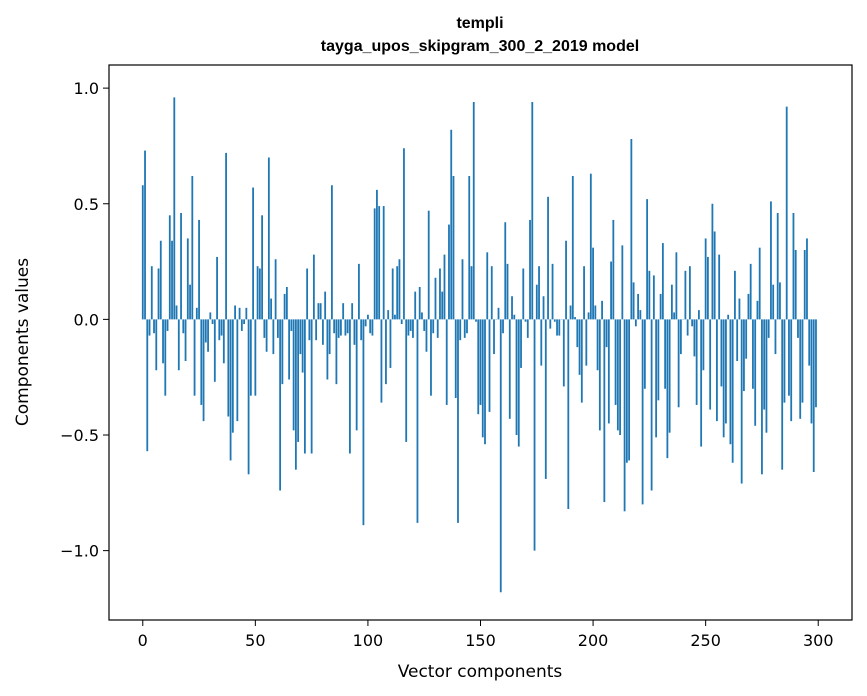  Describe the element at coordinates (480, 46) in the screenshot. I see `chart-subtitle: tayga_upos_skipgram_300_2_2019 model` at that location.